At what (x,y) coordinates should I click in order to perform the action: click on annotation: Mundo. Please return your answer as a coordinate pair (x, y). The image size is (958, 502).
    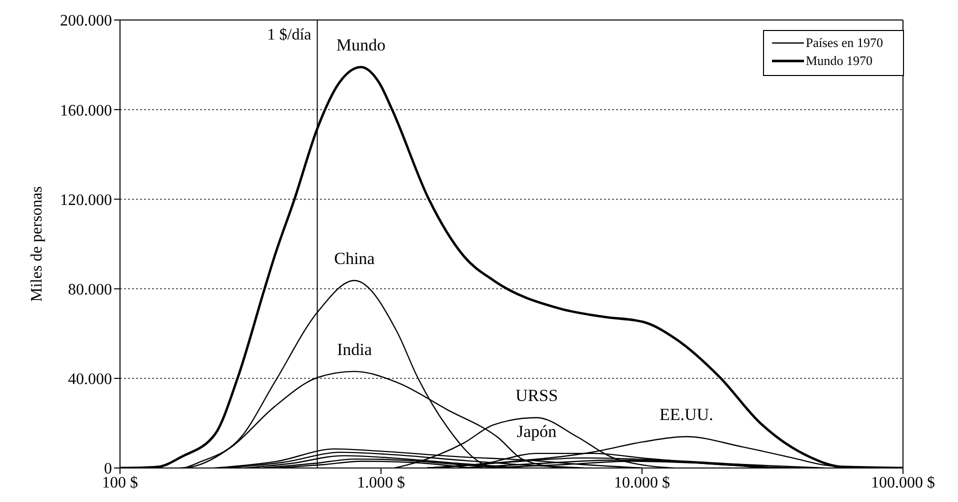
    Looking at the image, I should click on (361, 45).